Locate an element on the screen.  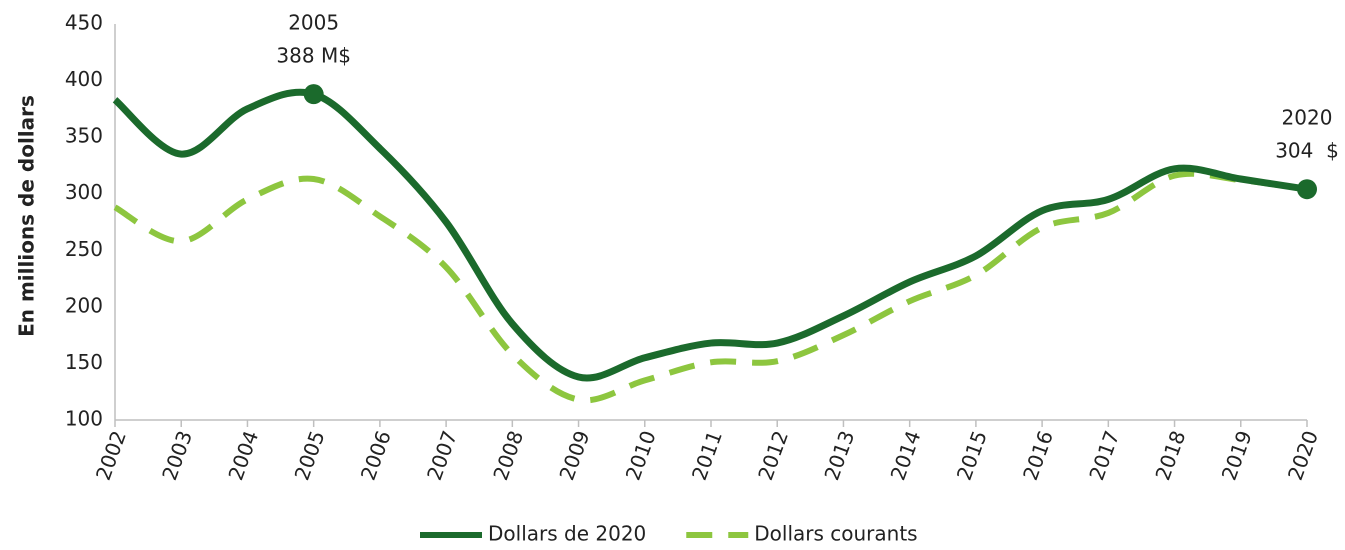
y-tick-label: 250 is located at coordinates (84, 249).